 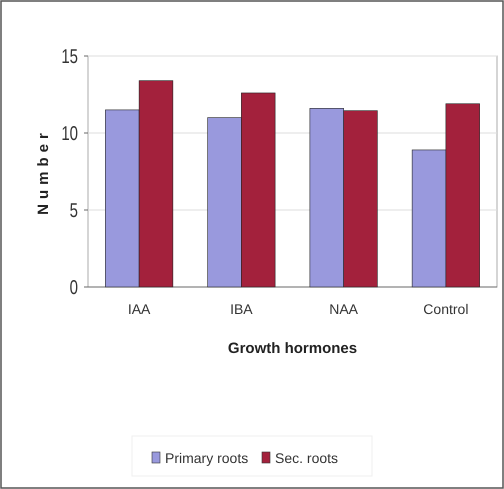 What do you see at coordinates (242, 309) in the screenshot?
I see `x-tick-label: IBA` at bounding box center [242, 309].